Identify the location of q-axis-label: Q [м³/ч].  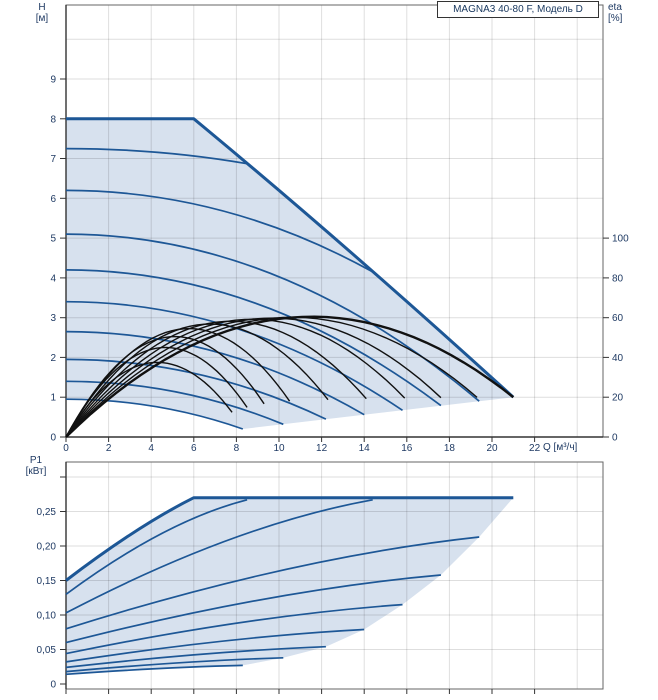
(560, 447).